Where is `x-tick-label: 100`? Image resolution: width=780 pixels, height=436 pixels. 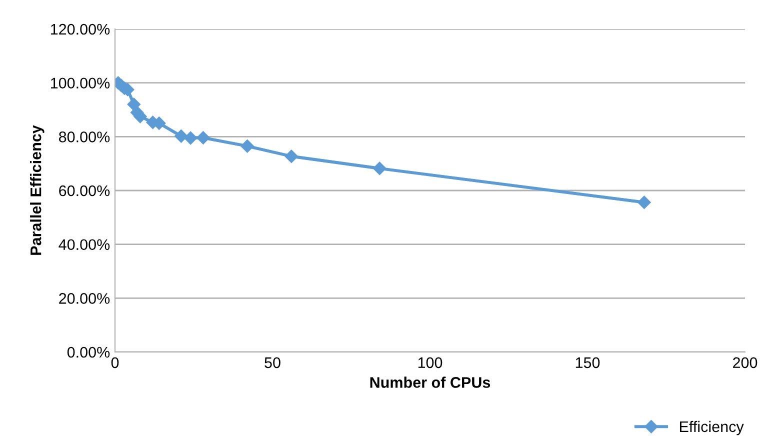
x-tick-label: 100 is located at coordinates (430, 362).